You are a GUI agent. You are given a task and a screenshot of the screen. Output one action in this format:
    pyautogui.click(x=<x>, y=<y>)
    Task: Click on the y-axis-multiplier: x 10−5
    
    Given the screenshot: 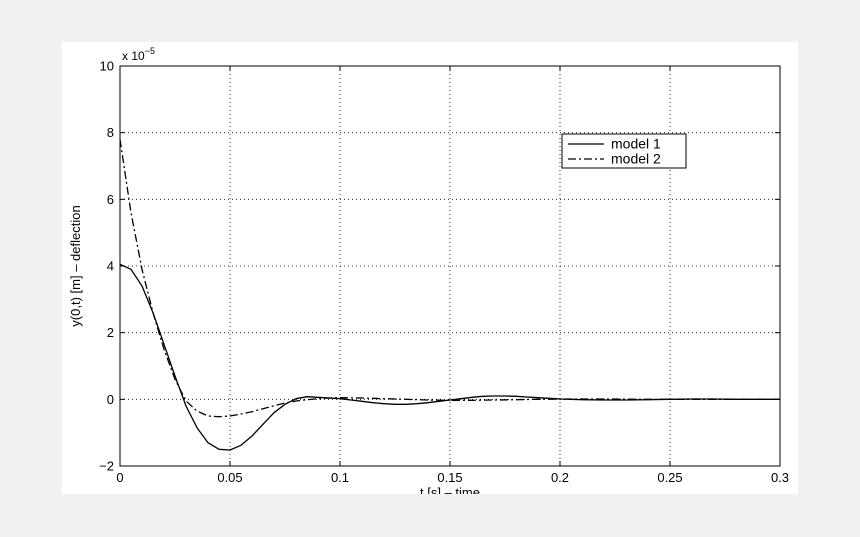 What is the action you would take?
    pyautogui.click(x=138, y=54)
    